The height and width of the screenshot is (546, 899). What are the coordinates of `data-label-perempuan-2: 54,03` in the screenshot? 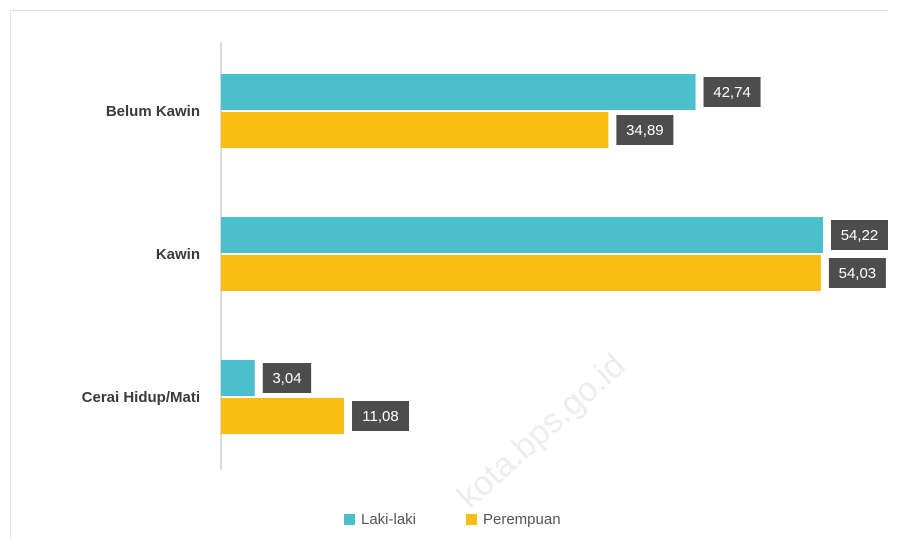 It's located at (858, 273).